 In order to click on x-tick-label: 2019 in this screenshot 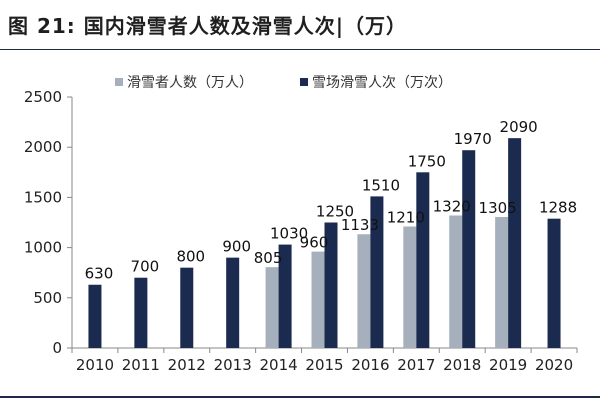, I will do `click(508, 365)`.